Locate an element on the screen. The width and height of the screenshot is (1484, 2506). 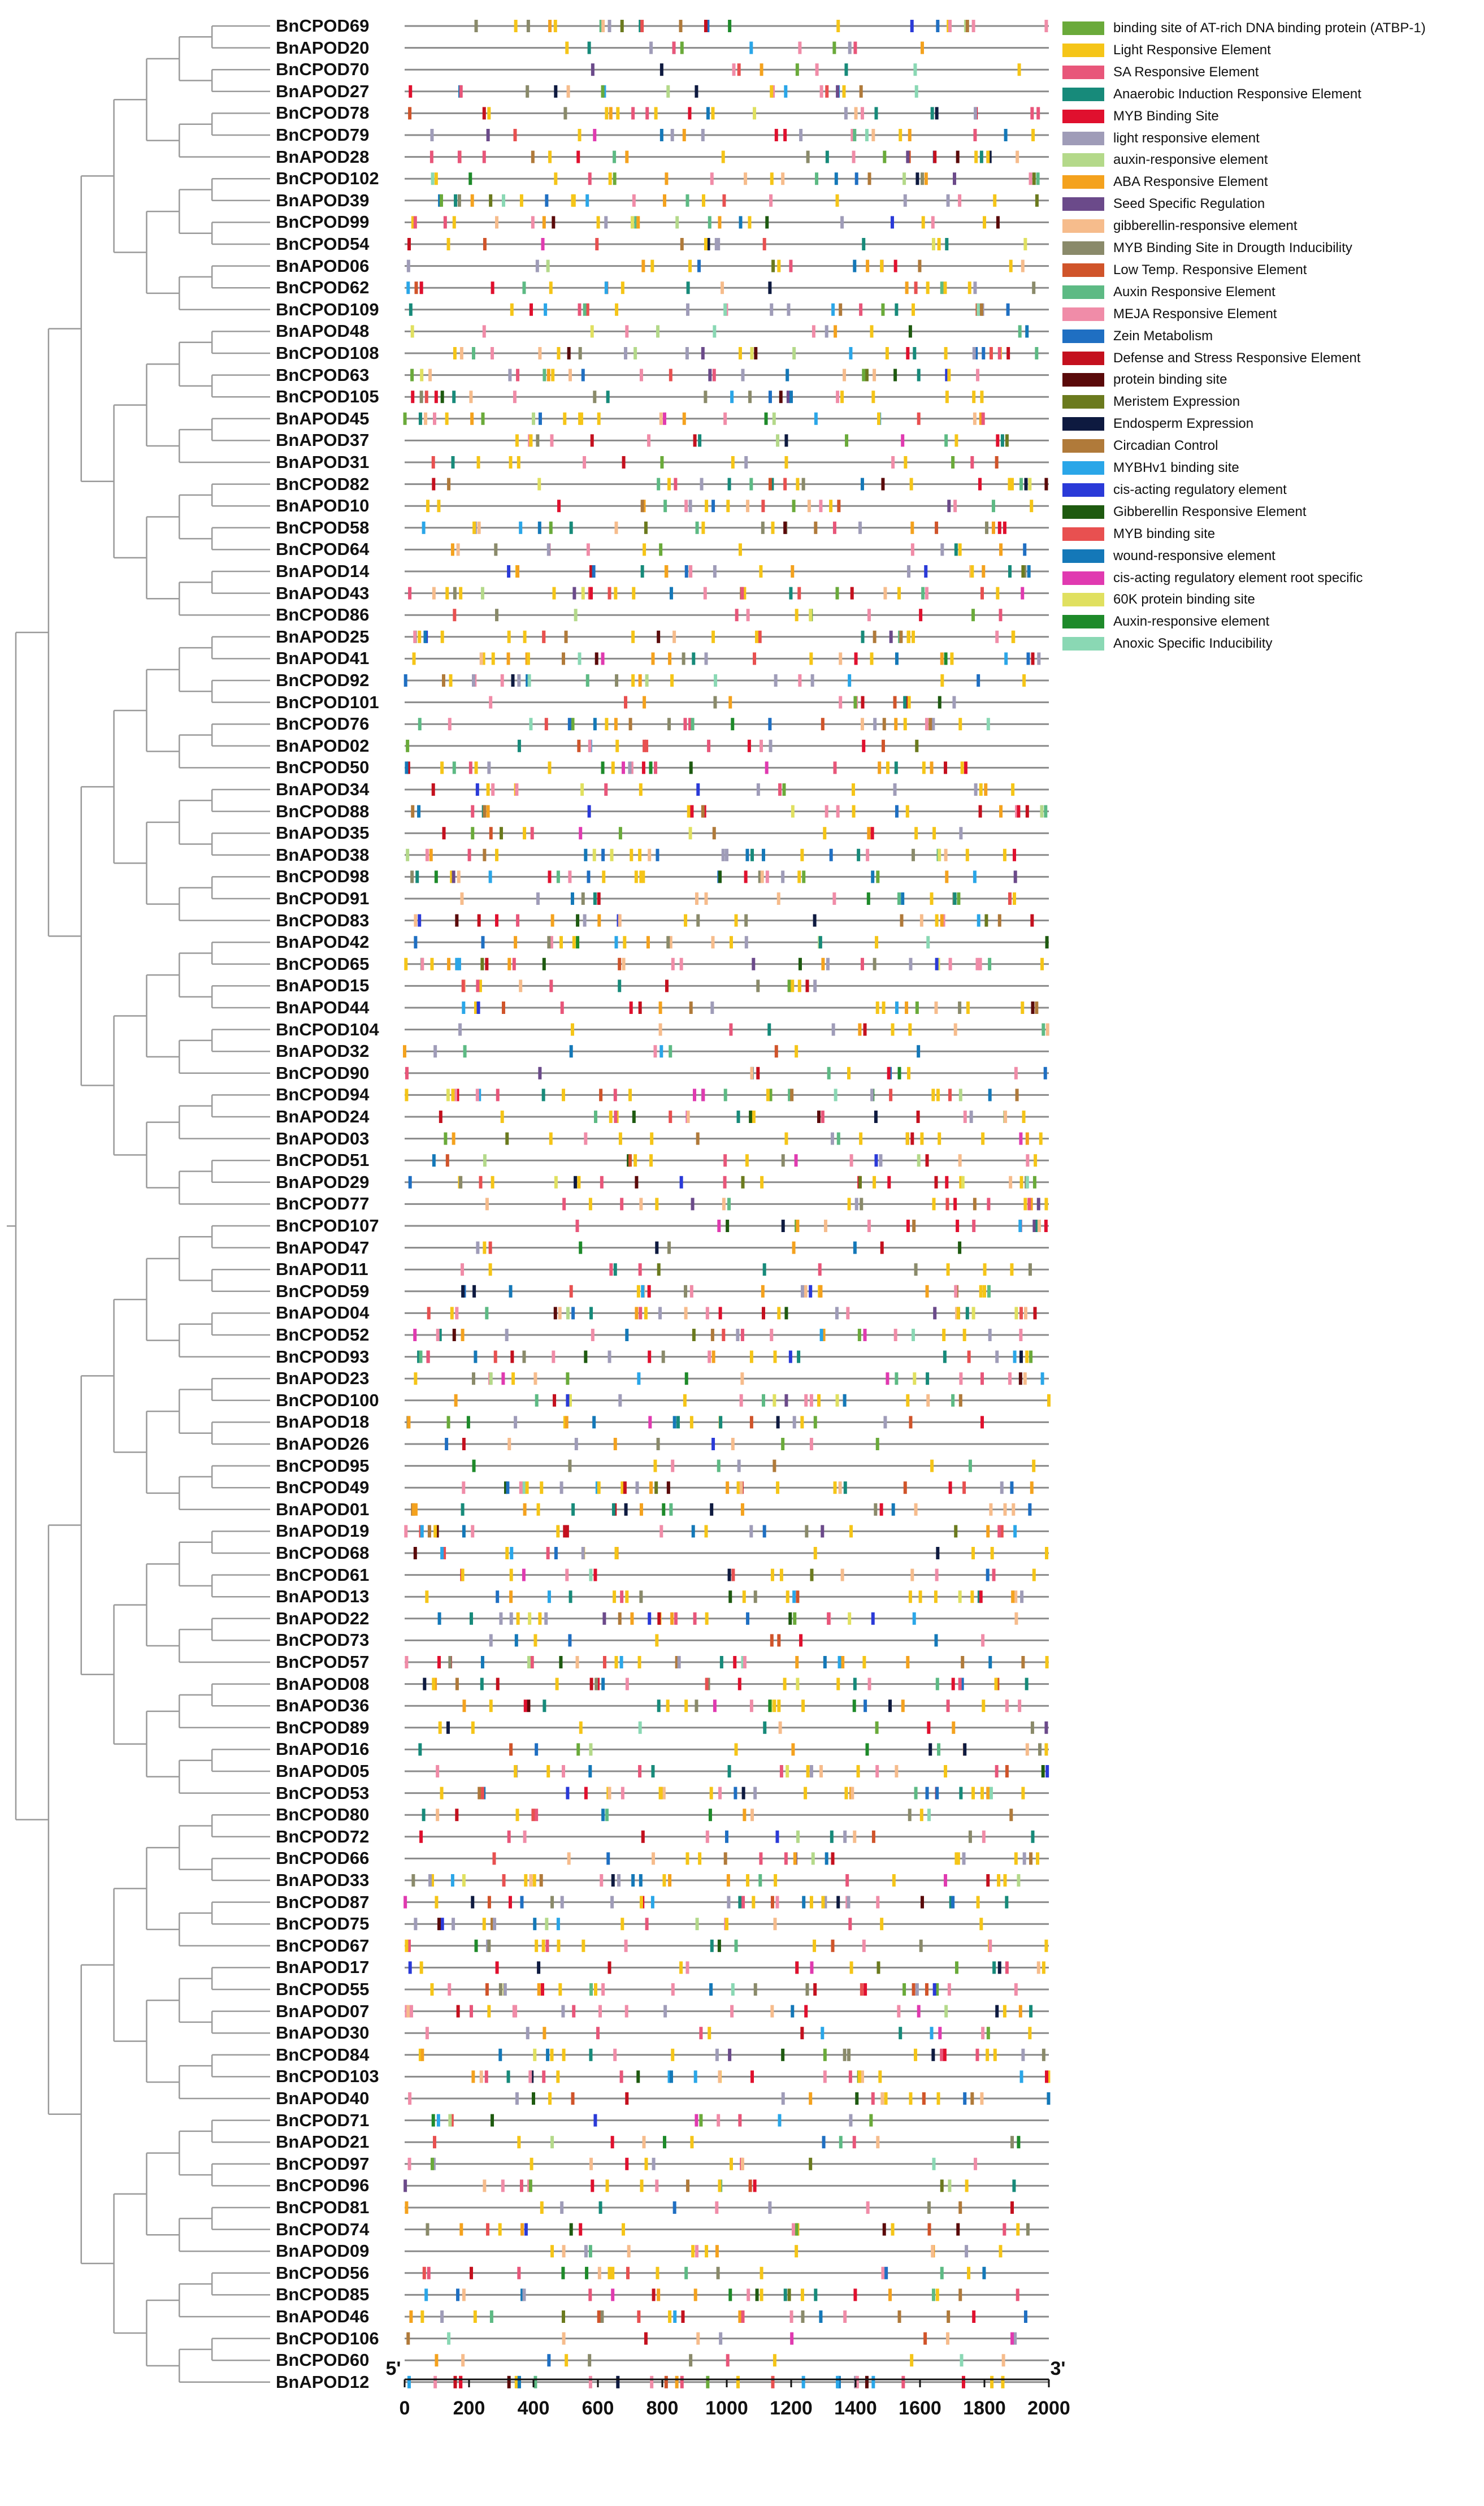
legend-label: Circadian Control is located at coordinates (1165, 446).